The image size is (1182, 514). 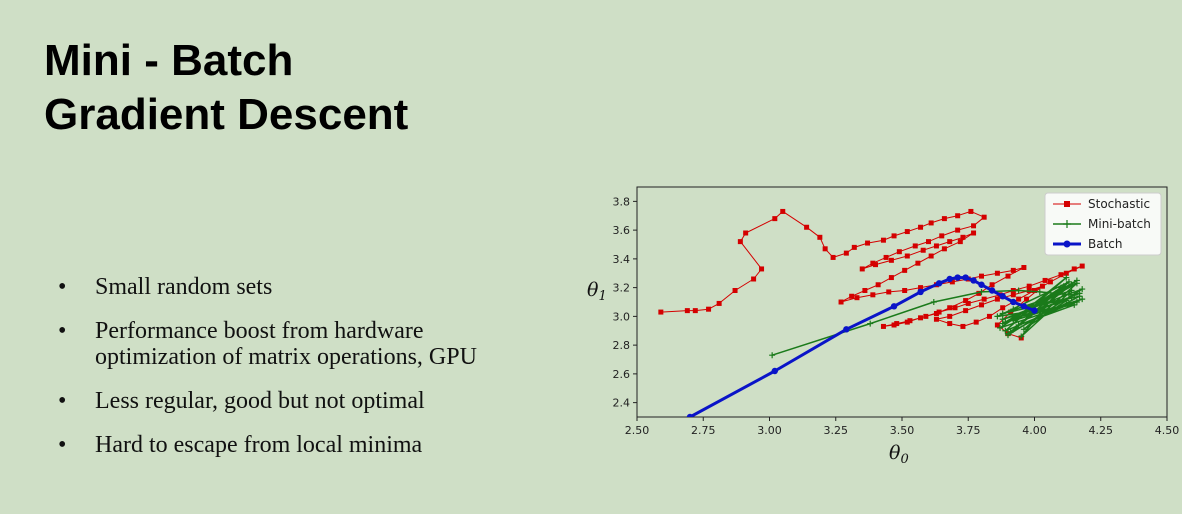 I want to click on legend-box, so click(x=1103, y=224).